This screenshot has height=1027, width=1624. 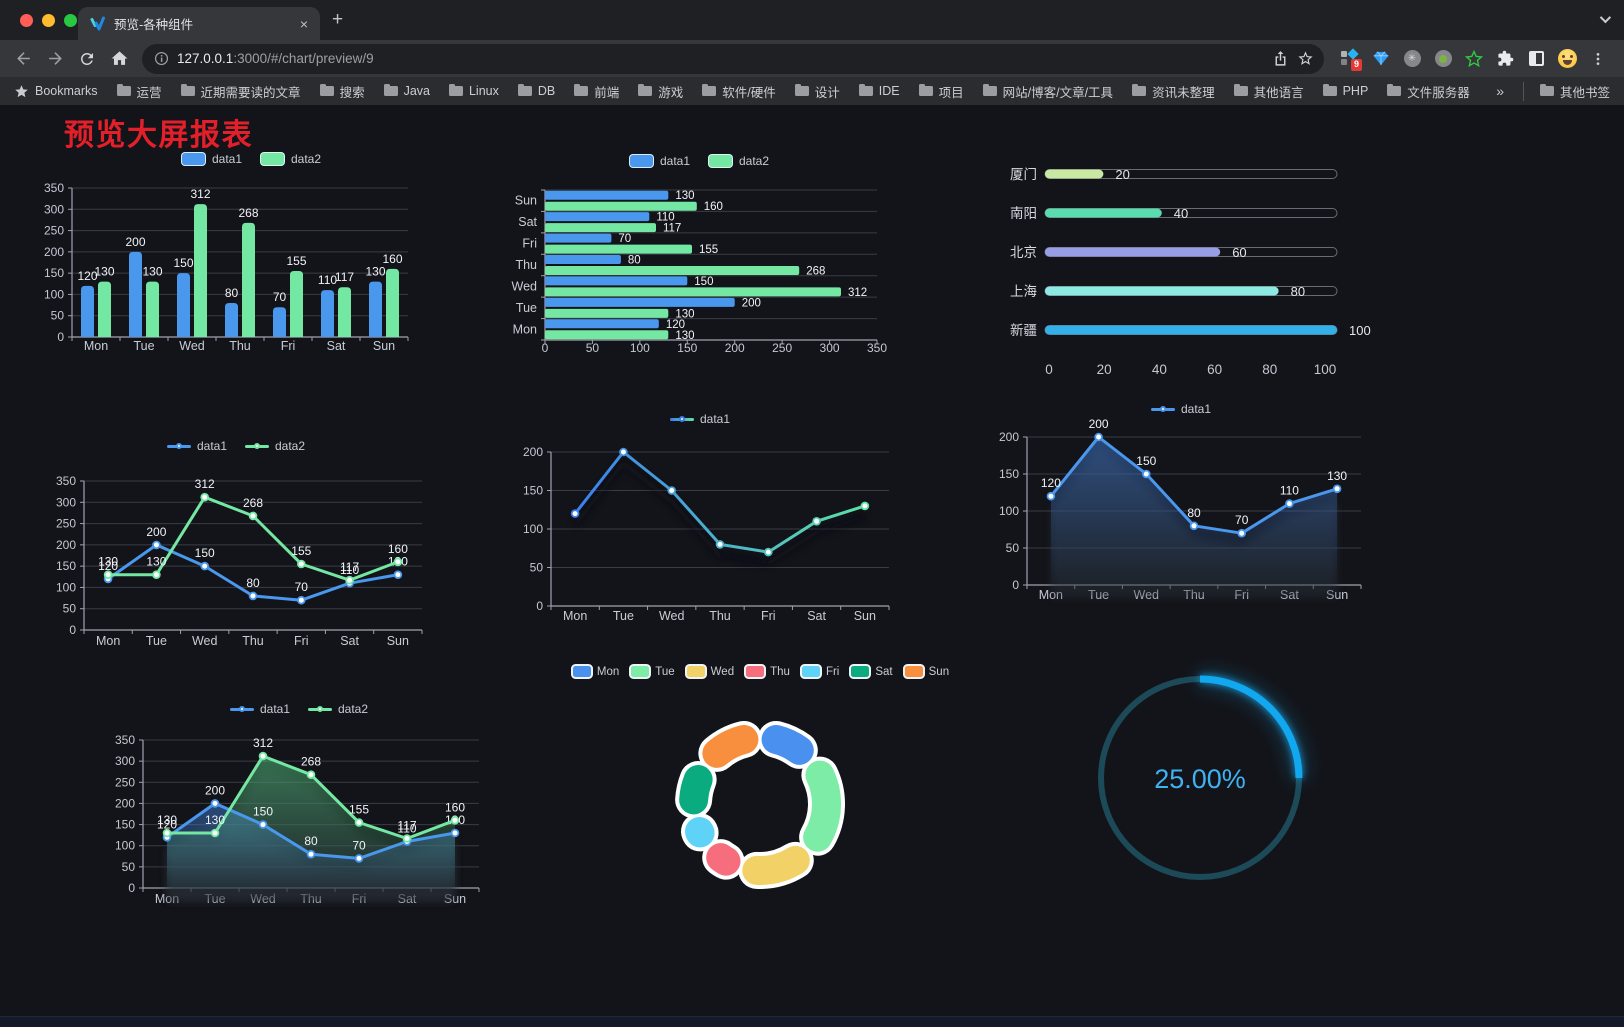 I want to click on chart-gauge: 25.00%, so click(x=1200, y=780).